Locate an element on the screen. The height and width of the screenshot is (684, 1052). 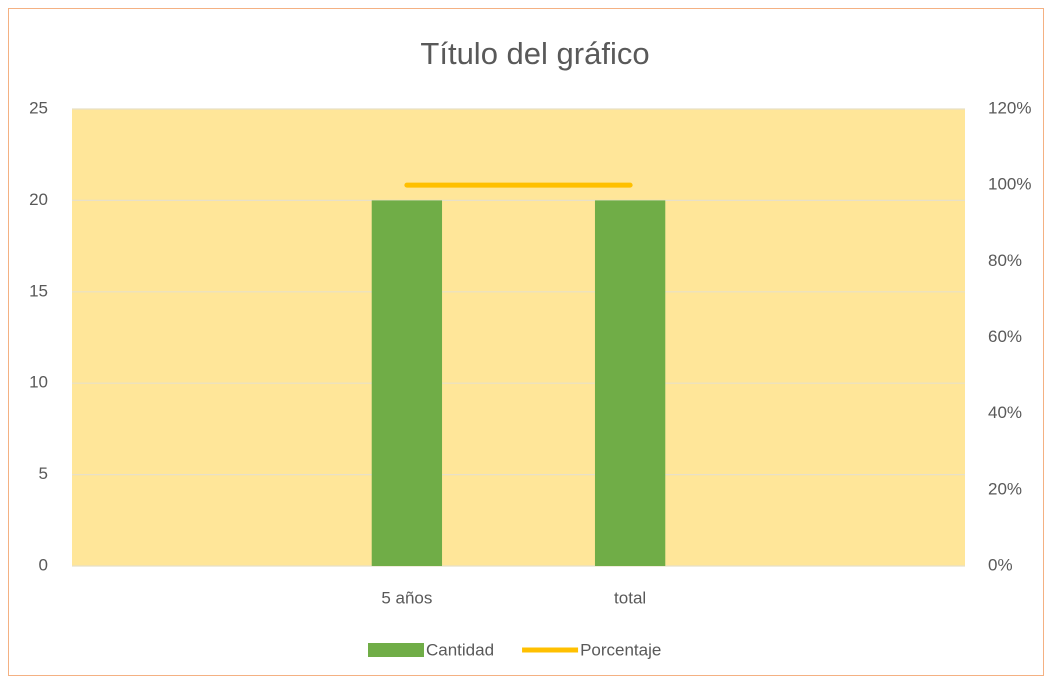
y2-tick-label: 100% is located at coordinates (1009, 184).